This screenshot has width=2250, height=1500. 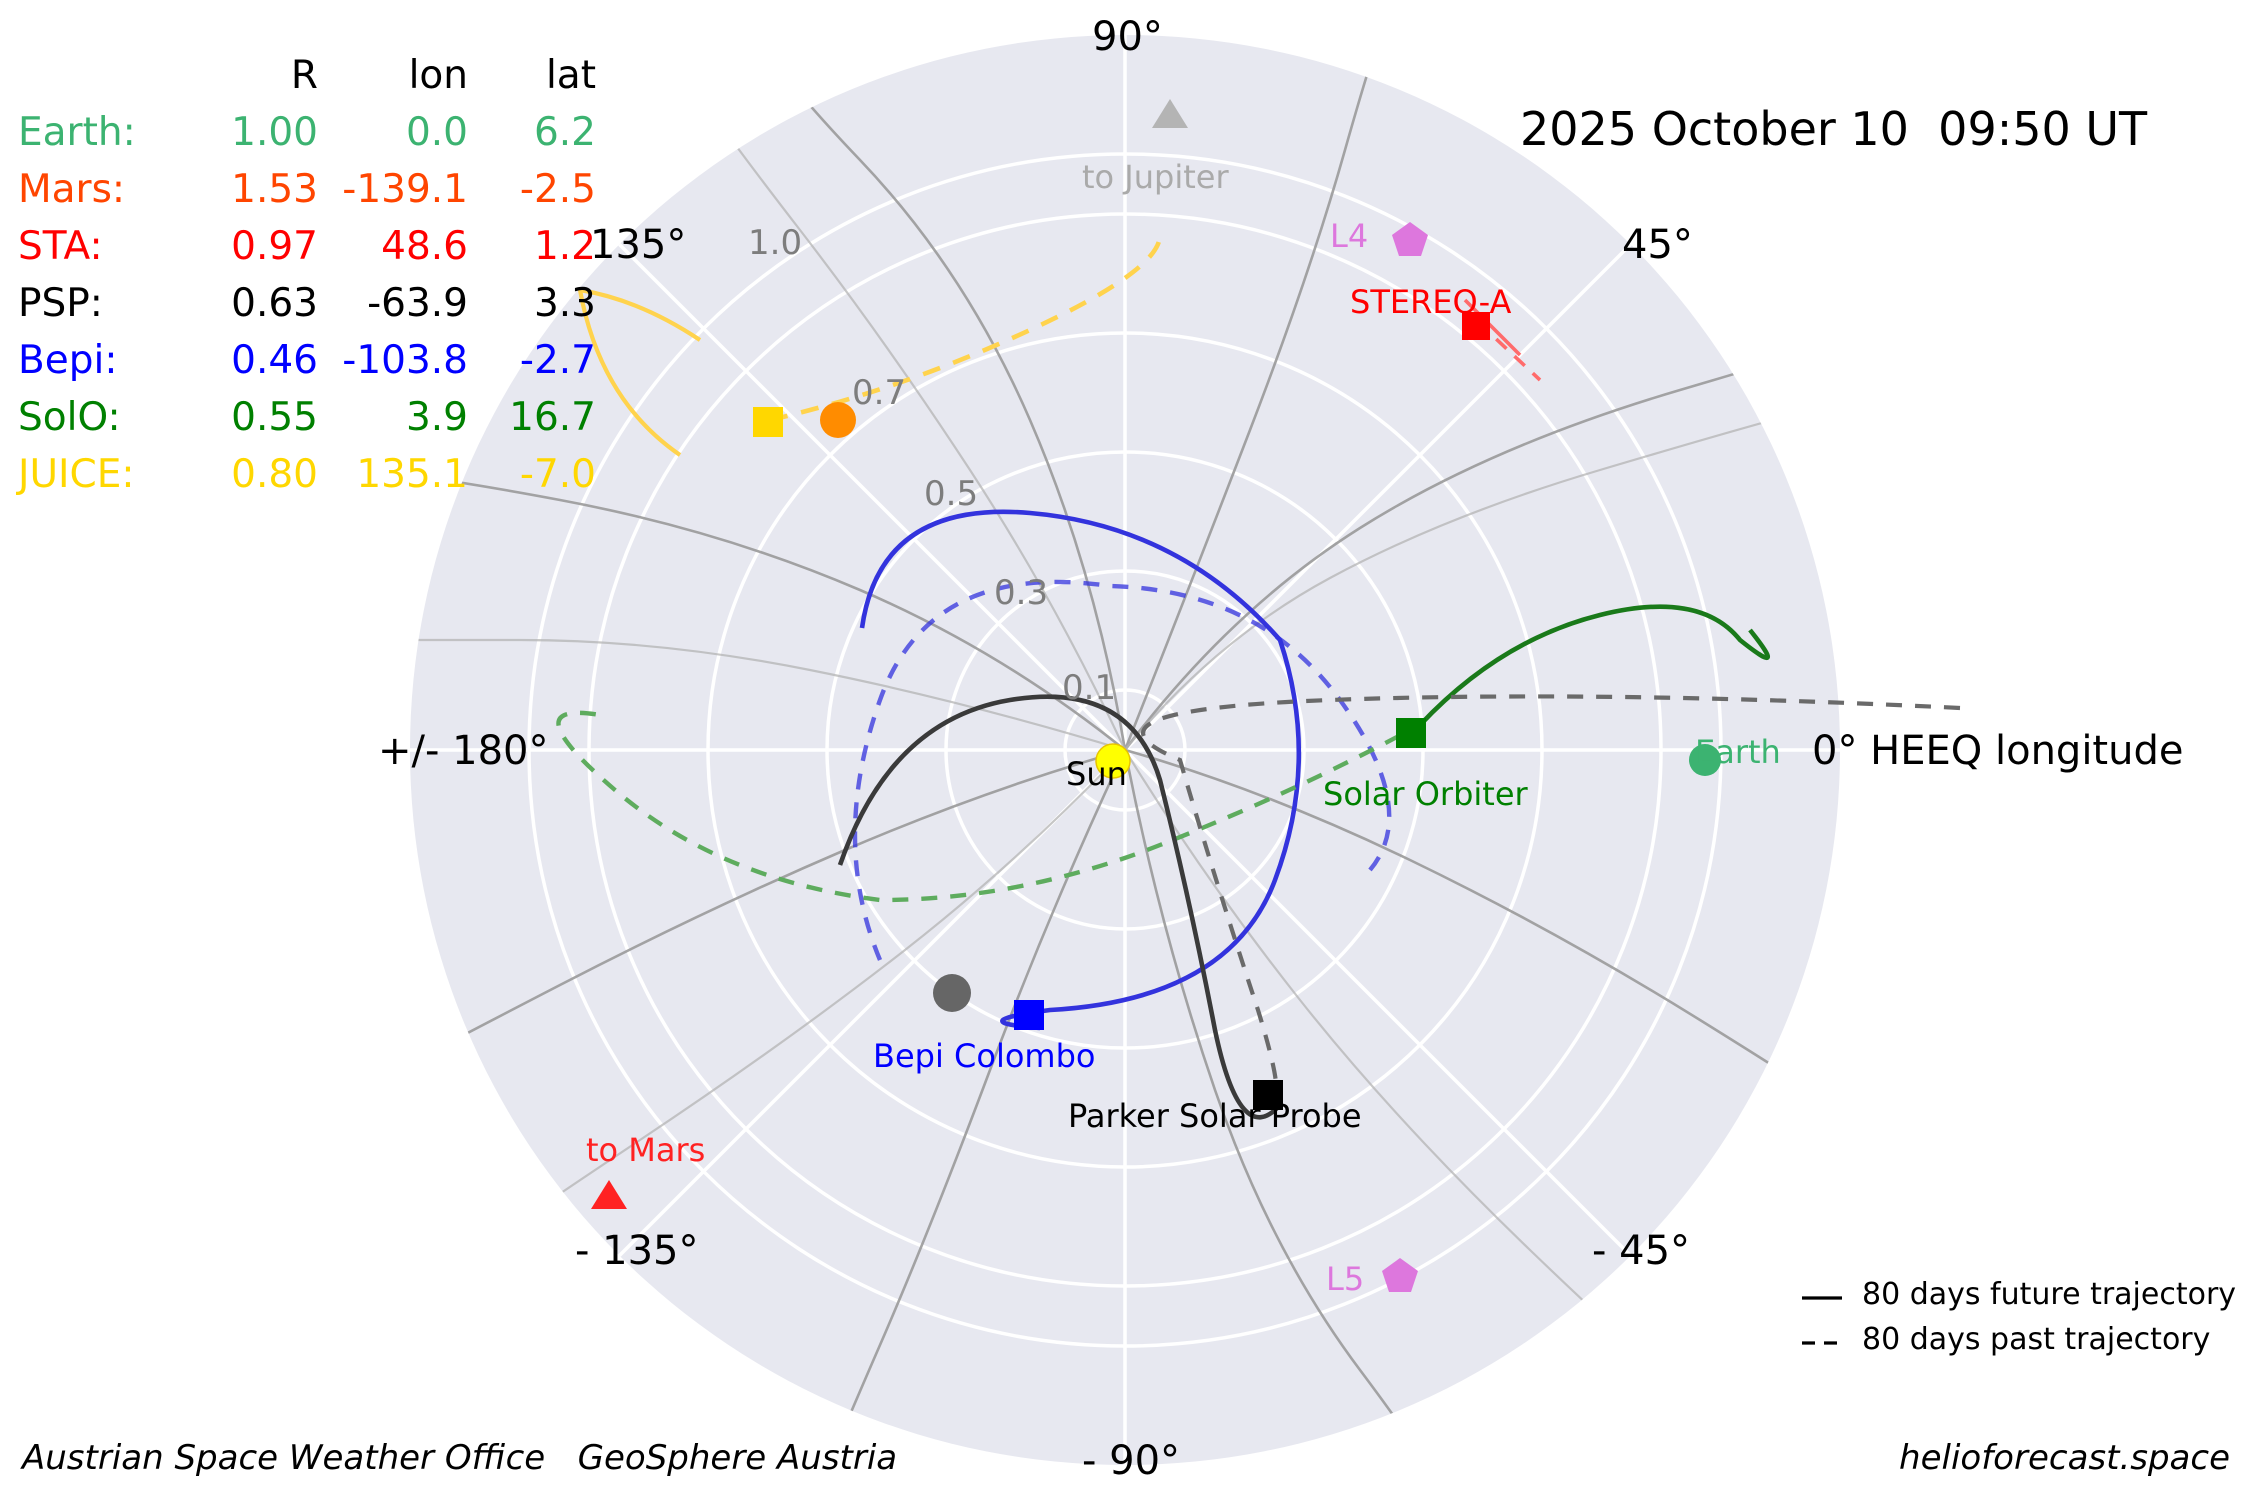 I want to click on table-cell-name: Bepi:, so click(x=68, y=360).